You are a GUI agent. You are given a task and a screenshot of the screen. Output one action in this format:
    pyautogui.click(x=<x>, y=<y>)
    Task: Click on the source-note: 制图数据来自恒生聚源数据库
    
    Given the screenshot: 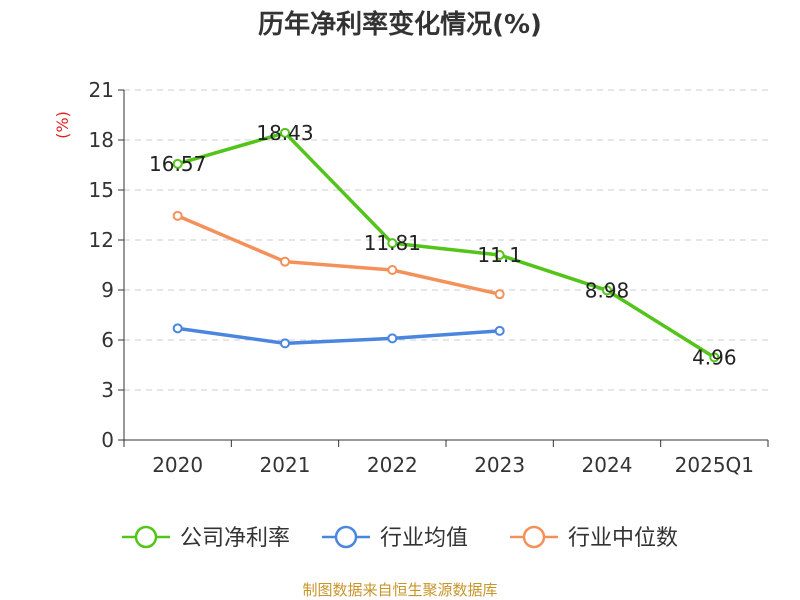 What is the action you would take?
    pyautogui.click(x=399, y=590)
    